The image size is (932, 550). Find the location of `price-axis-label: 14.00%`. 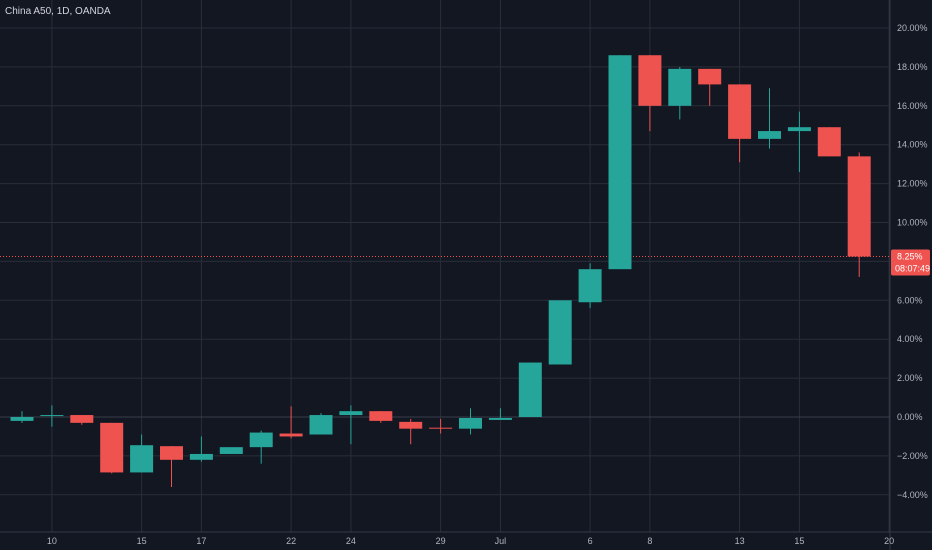

price-axis-label: 14.00% is located at coordinates (912, 145).